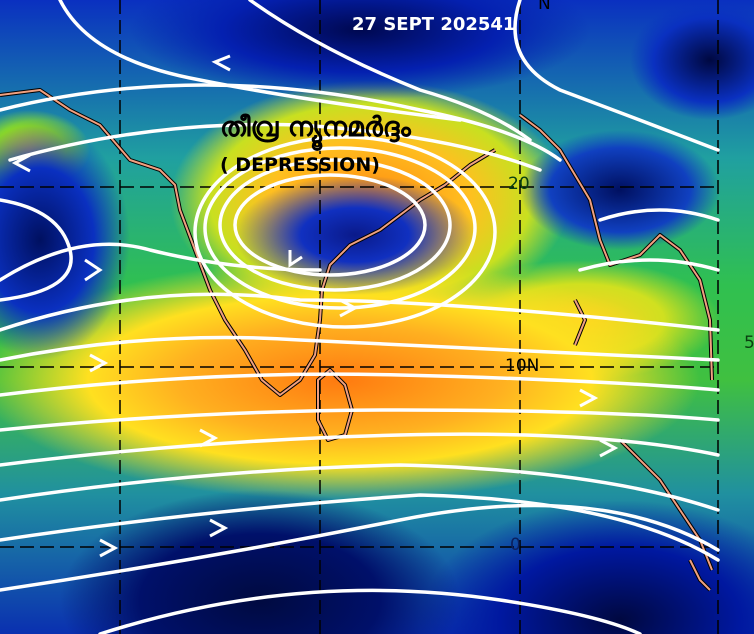 The height and width of the screenshot is (634, 754). What do you see at coordinates (544, 7) in the screenshot?
I see `grid-label-top: N` at bounding box center [544, 7].